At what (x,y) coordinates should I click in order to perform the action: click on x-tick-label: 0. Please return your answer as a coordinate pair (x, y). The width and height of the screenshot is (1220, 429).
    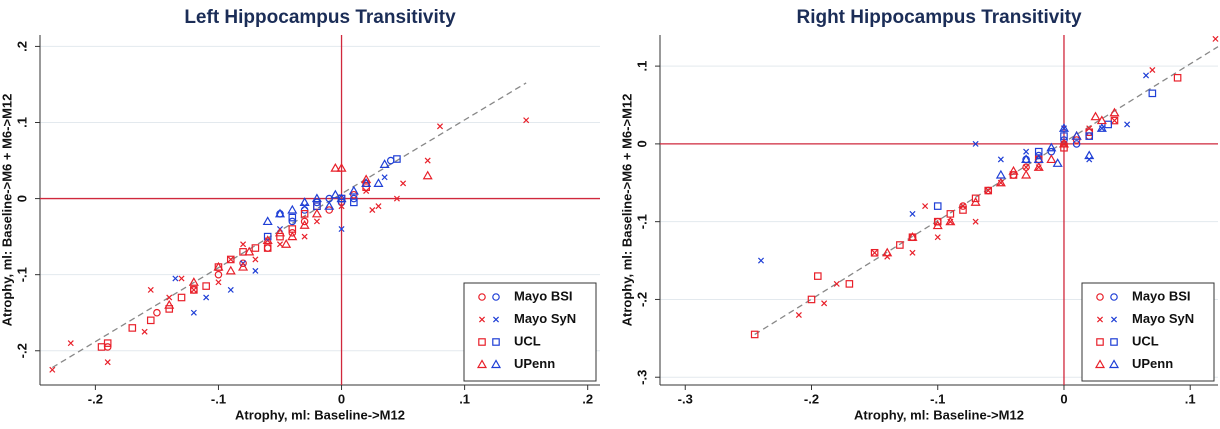
    Looking at the image, I should click on (1063, 398).